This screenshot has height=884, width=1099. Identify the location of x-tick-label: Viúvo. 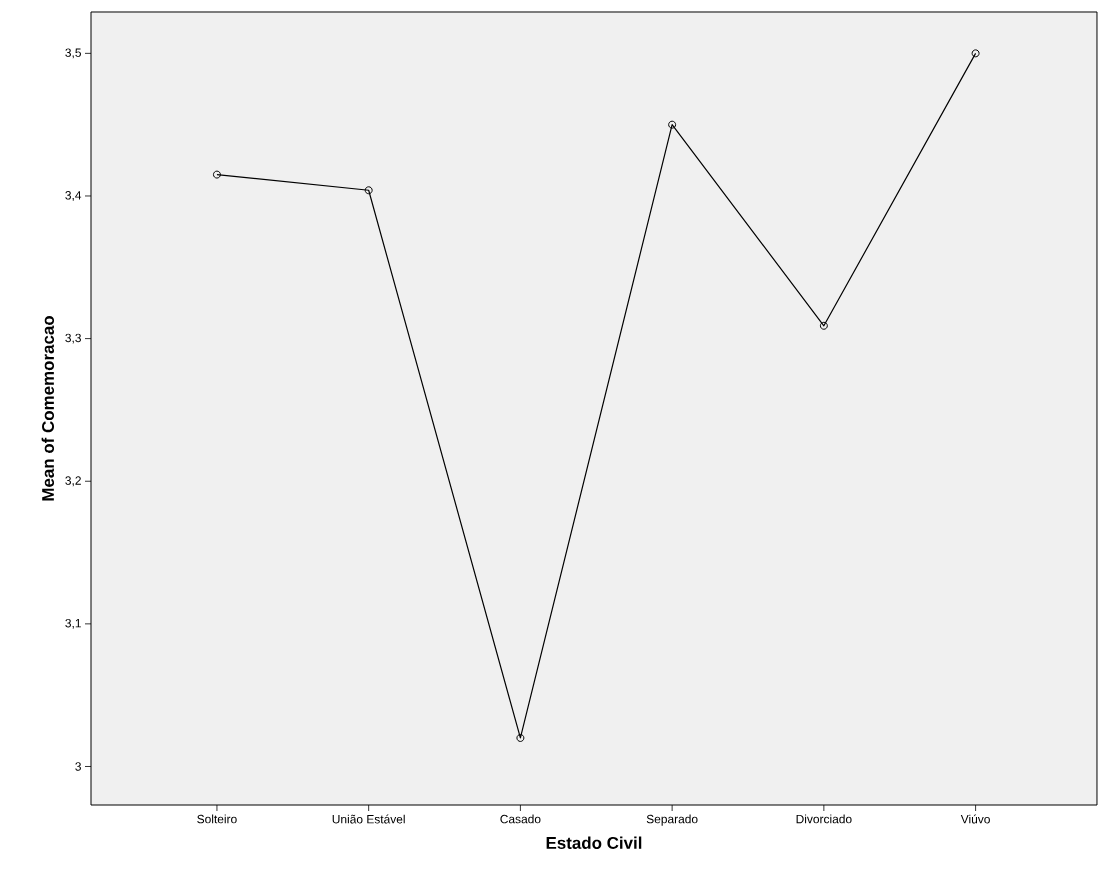
(975, 819).